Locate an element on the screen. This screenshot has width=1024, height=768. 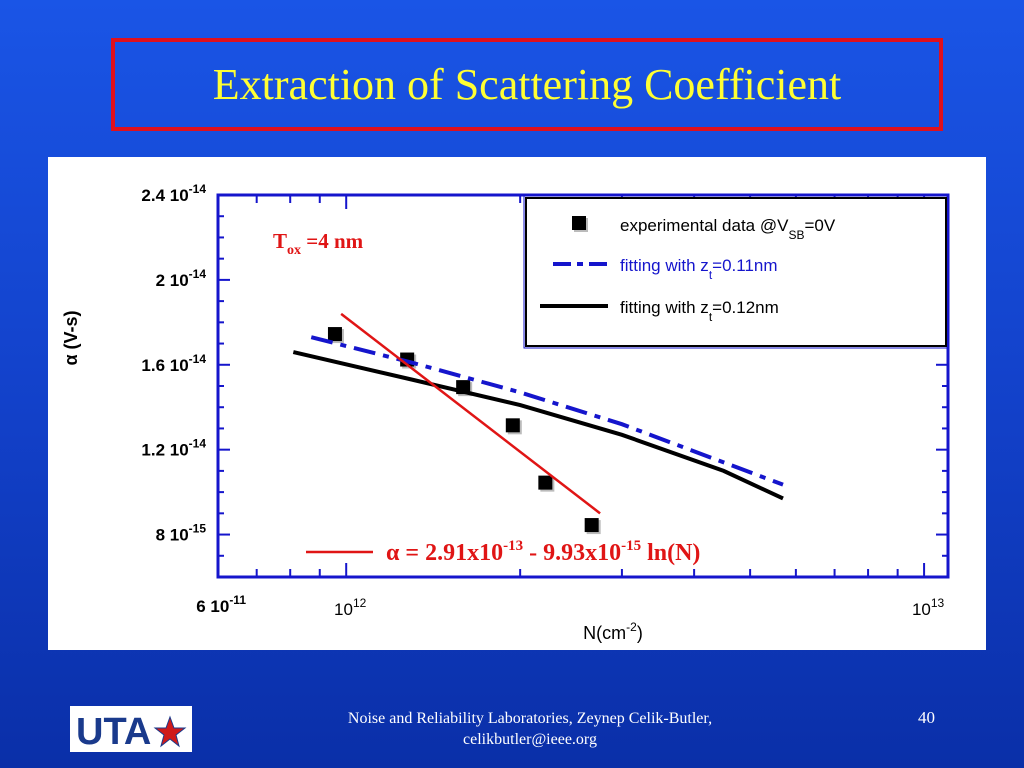
fit-line-011nm is located at coordinates (547, 411).